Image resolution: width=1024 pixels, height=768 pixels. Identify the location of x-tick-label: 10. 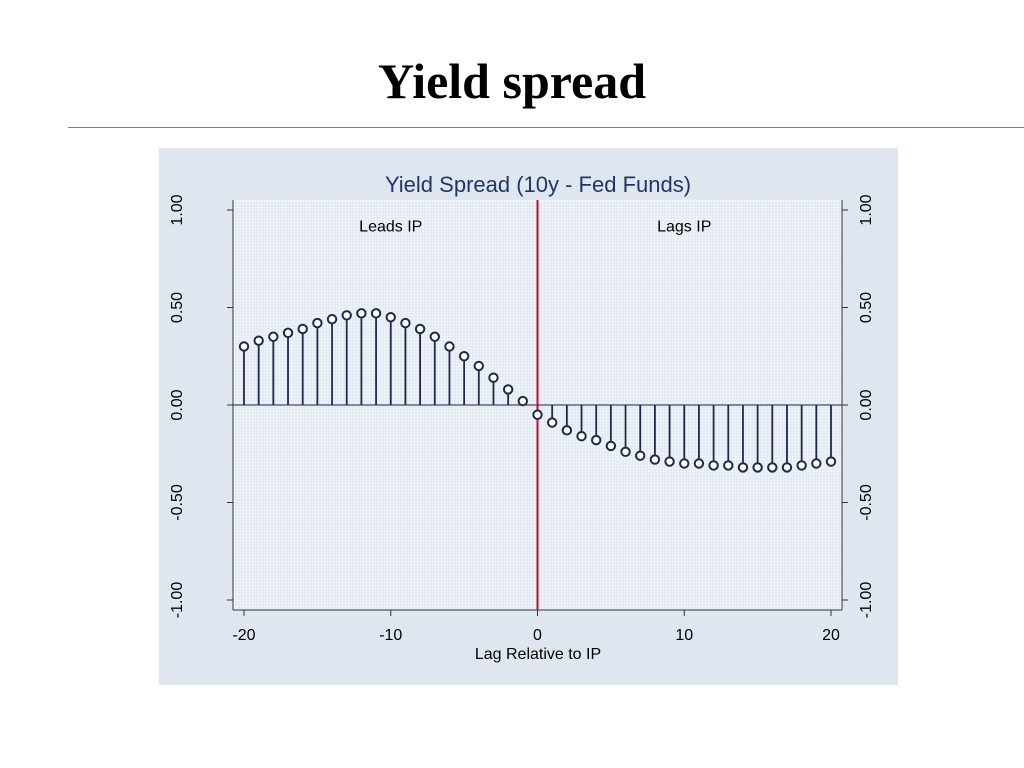
(684, 635).